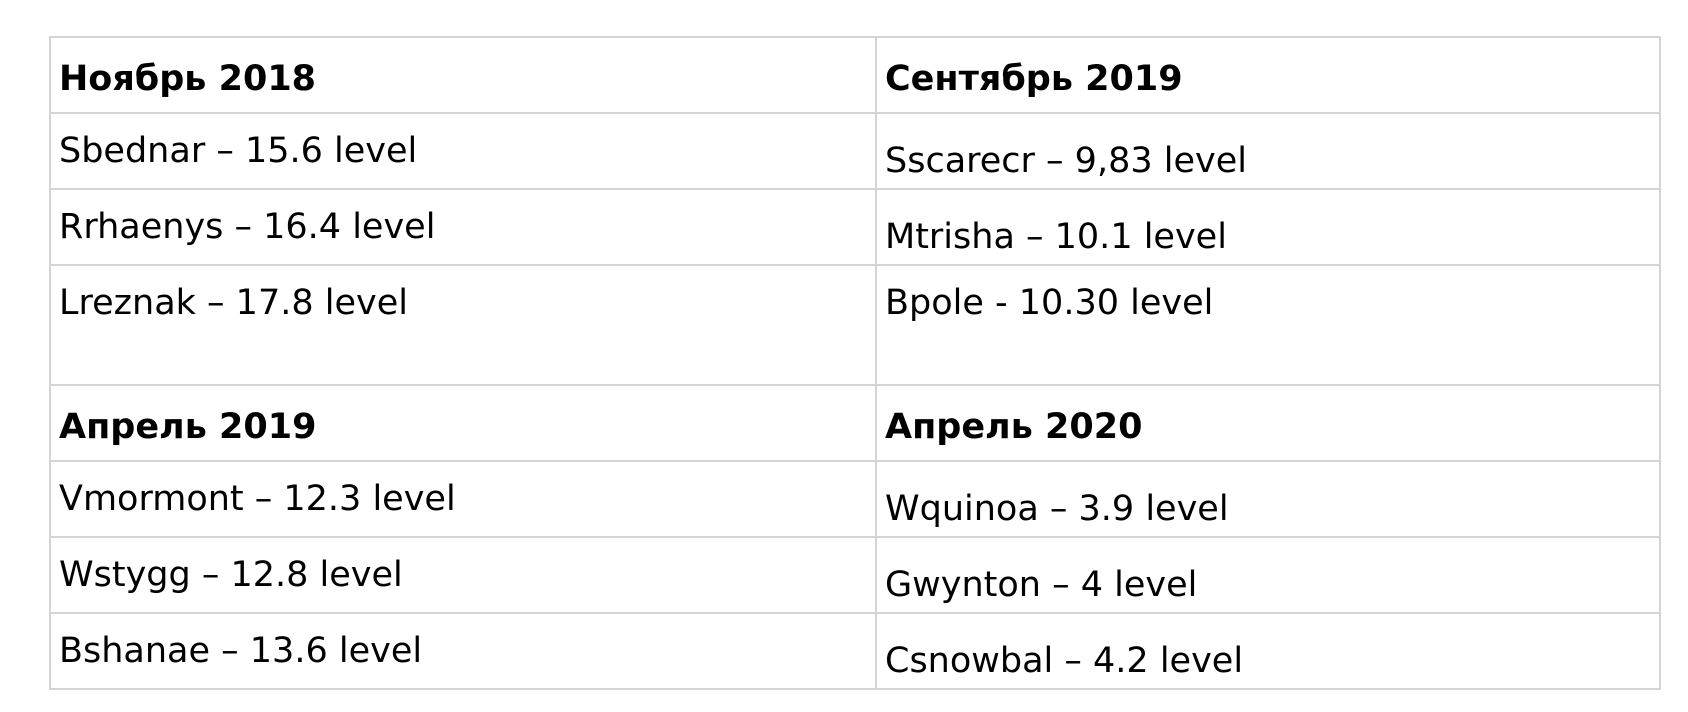  I want to click on section-2-header-row: Апрель 2019 Апрель 2020, so click(855, 423).